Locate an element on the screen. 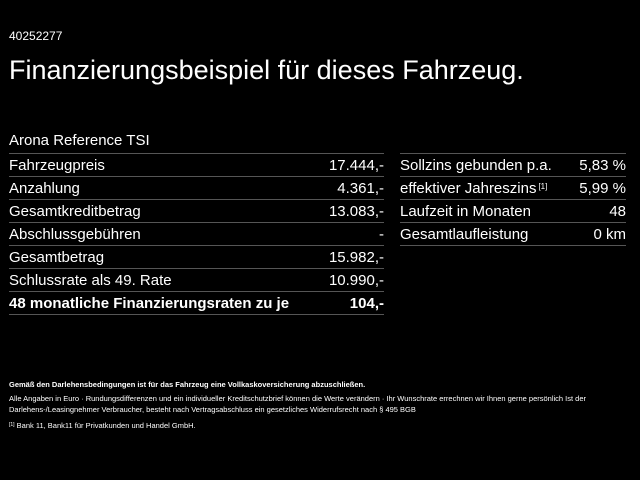 This screenshot has width=640, height=480. row-value: 10.990,- is located at coordinates (356, 280).